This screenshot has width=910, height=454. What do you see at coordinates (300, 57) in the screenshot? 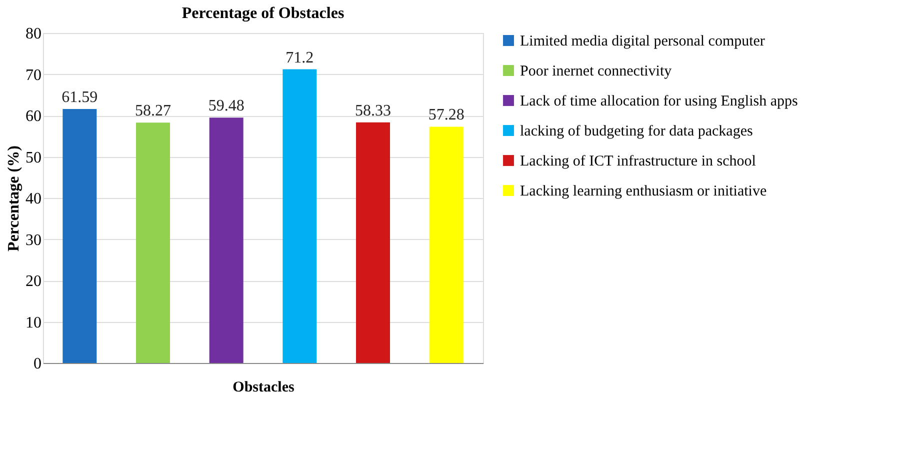
I see `data-label: 71.2` at bounding box center [300, 57].